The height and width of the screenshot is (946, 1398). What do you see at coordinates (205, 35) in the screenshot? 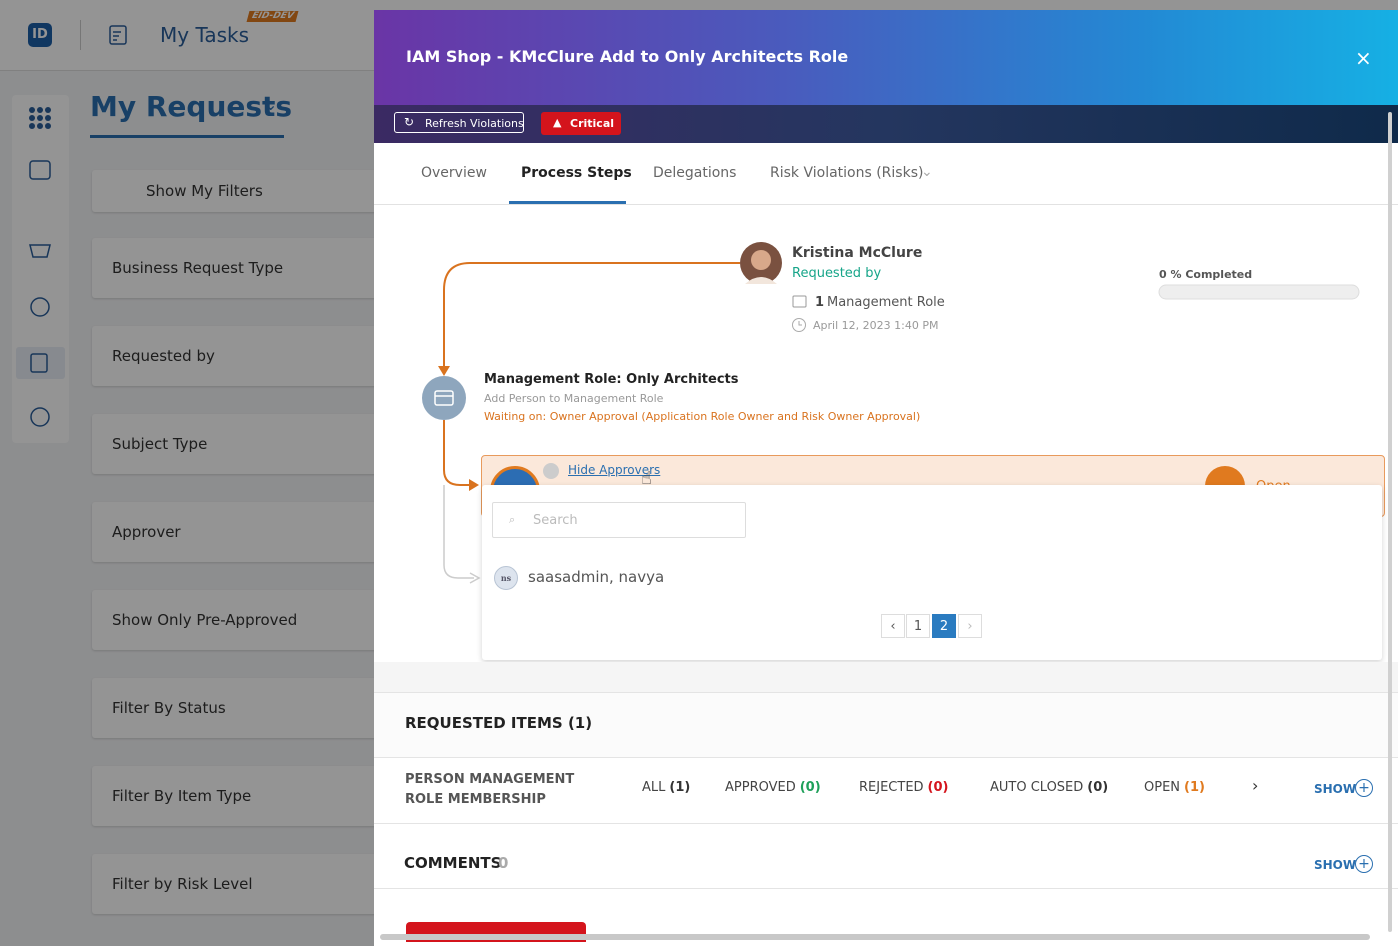
I see `app-title: My Tasks` at bounding box center [205, 35].